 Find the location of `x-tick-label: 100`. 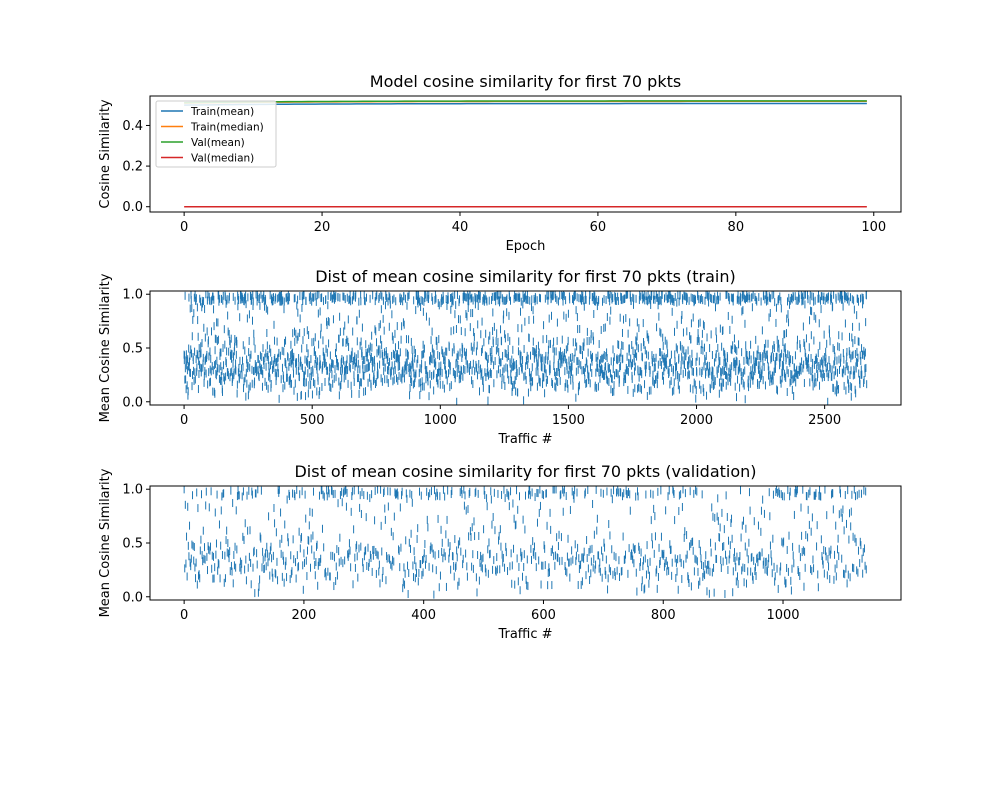

x-tick-label: 100 is located at coordinates (873, 227).